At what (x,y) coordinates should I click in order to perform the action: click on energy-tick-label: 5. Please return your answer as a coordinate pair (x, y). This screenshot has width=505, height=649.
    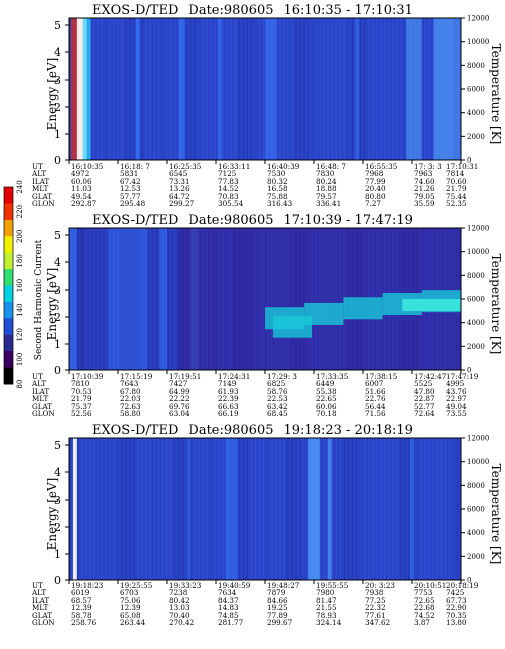
    Looking at the image, I should click on (57, 235).